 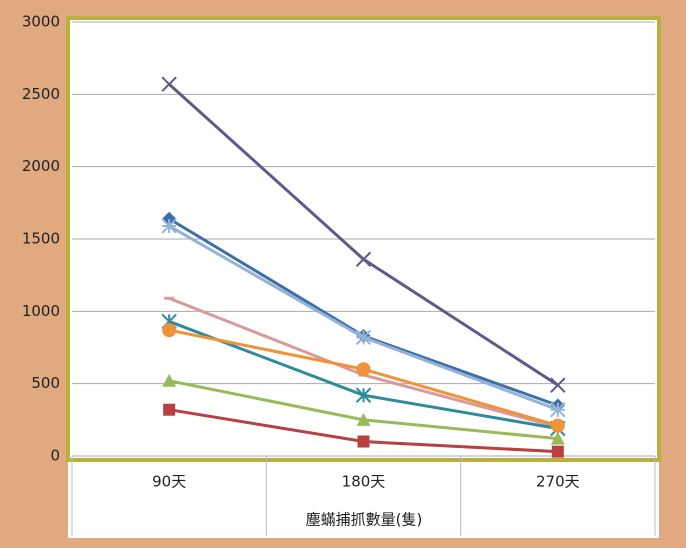 What do you see at coordinates (55, 456) in the screenshot?
I see `y-tick-label: 0` at bounding box center [55, 456].